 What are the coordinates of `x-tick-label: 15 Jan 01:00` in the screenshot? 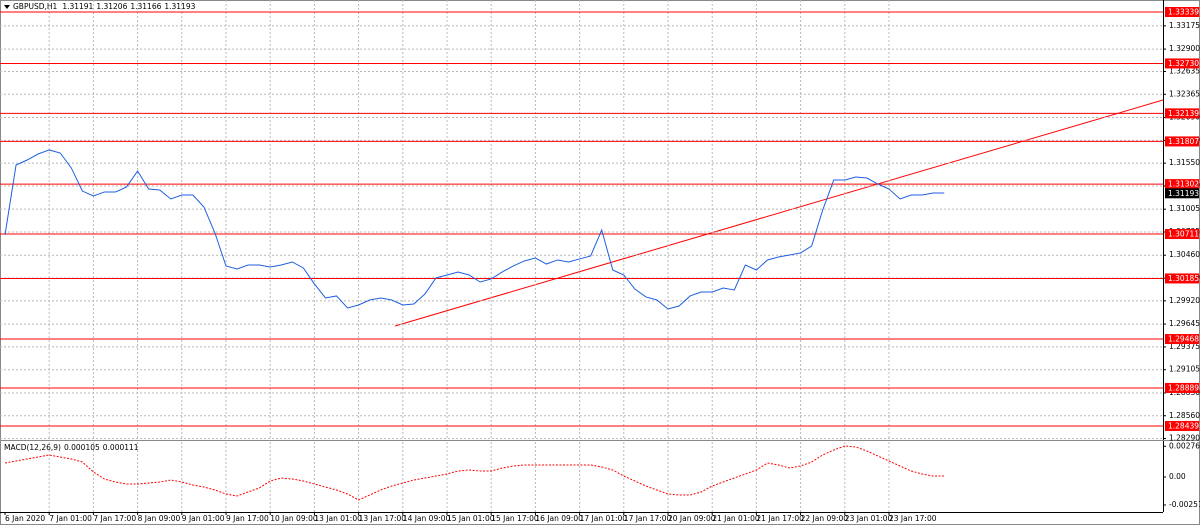 It's located at (471, 518).